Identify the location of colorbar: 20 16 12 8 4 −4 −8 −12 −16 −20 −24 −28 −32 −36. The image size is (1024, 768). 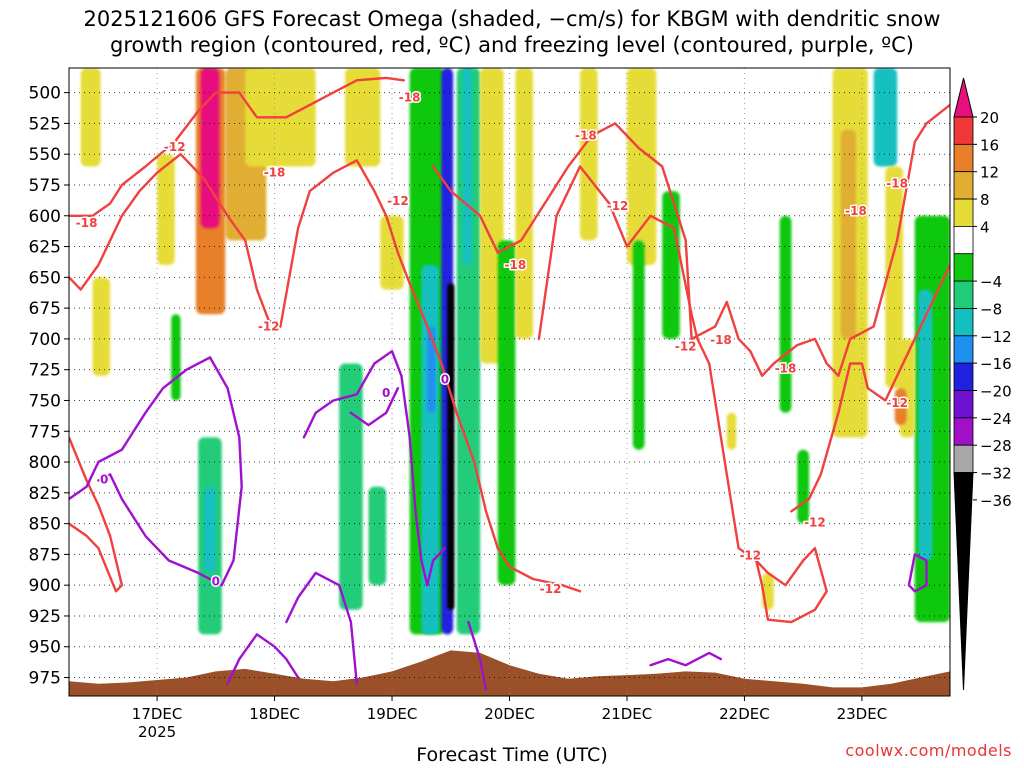
(982, 384).